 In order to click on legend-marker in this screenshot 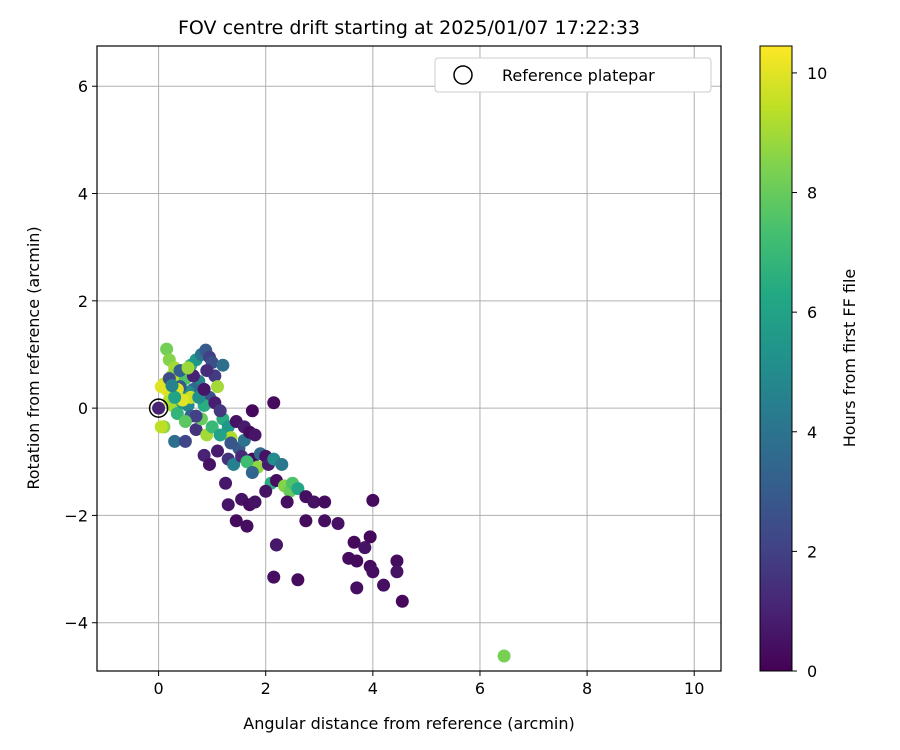, I will do `click(463, 75)`.